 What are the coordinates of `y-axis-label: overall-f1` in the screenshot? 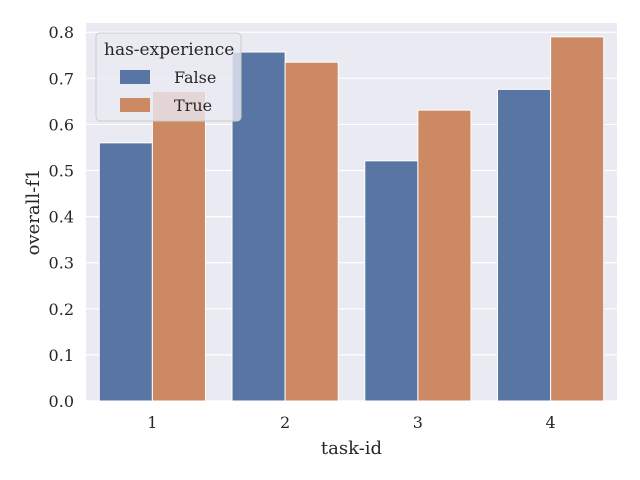 It's located at (33, 212).